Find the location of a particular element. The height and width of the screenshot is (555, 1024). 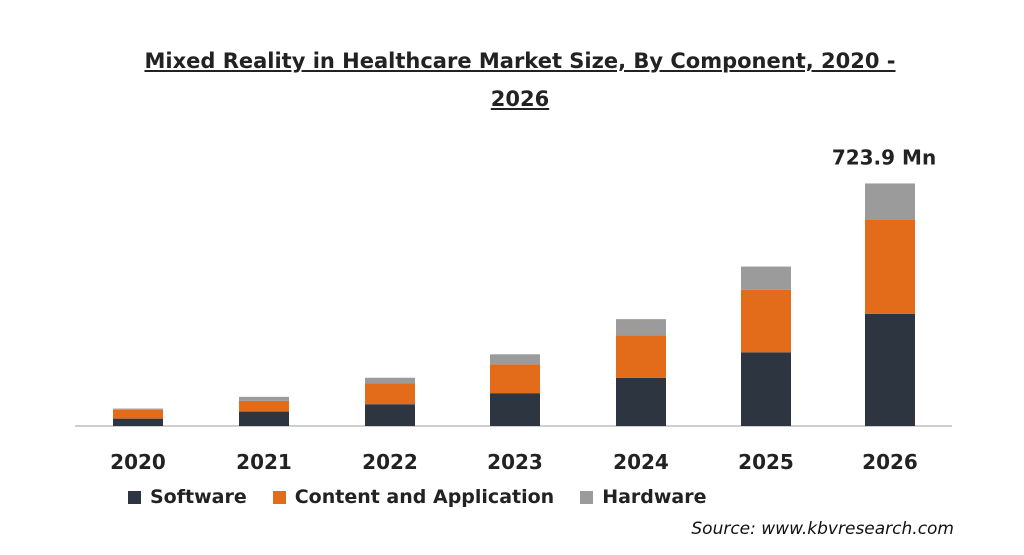

x-tick-label-2023: 2023 is located at coordinates (515, 462).